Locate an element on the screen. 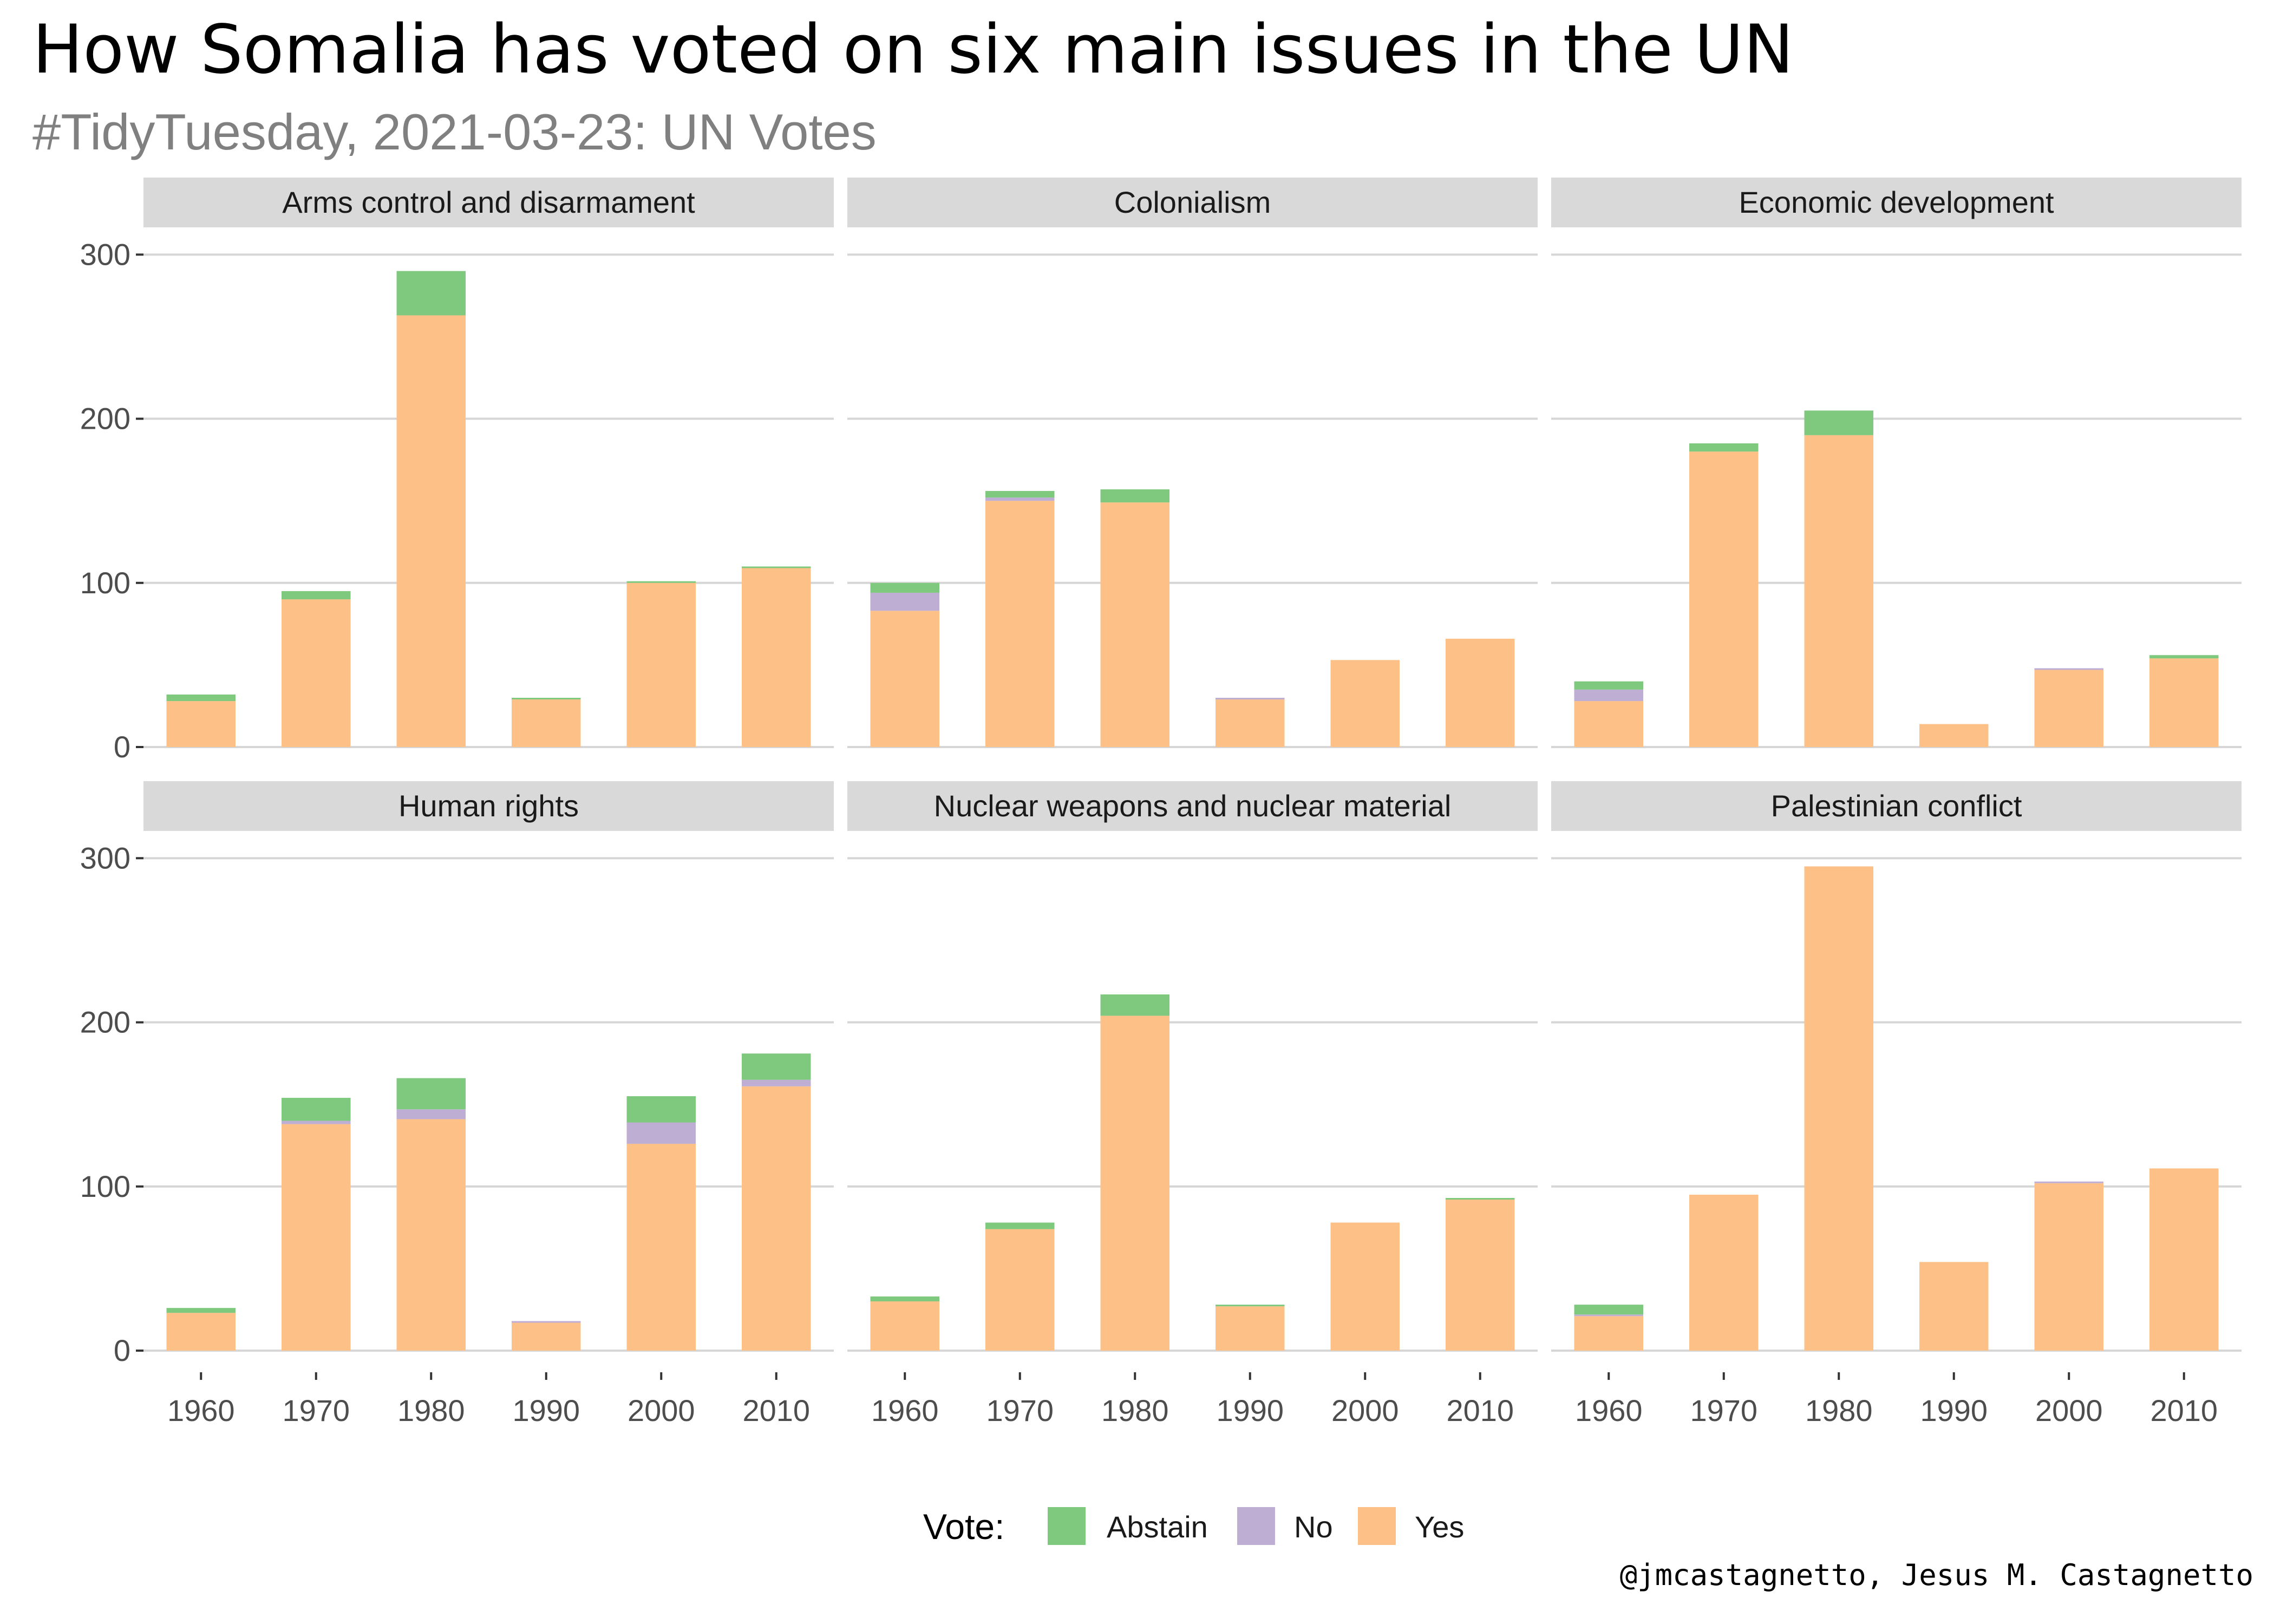 The height and width of the screenshot is (1624, 2274). facet-title: Economic development is located at coordinates (1897, 202).